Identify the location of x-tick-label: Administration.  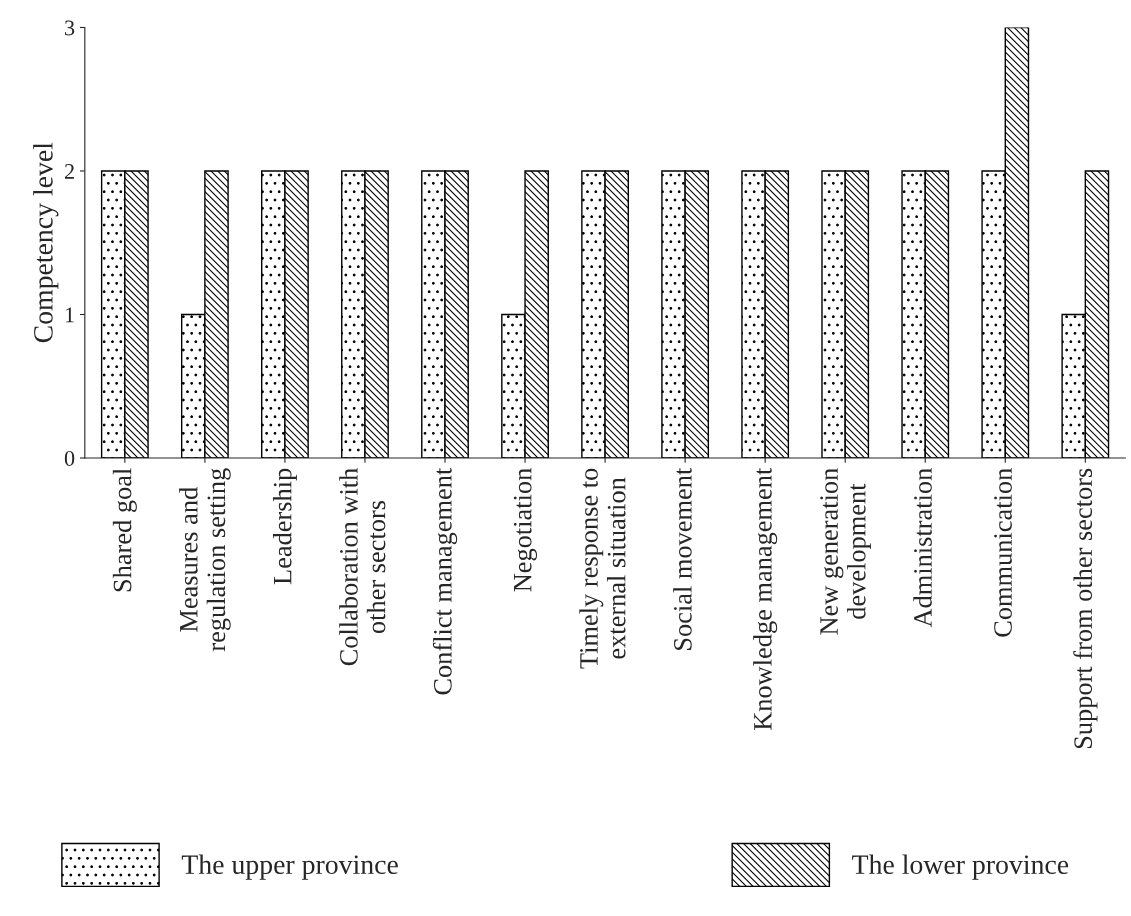
(922, 548).